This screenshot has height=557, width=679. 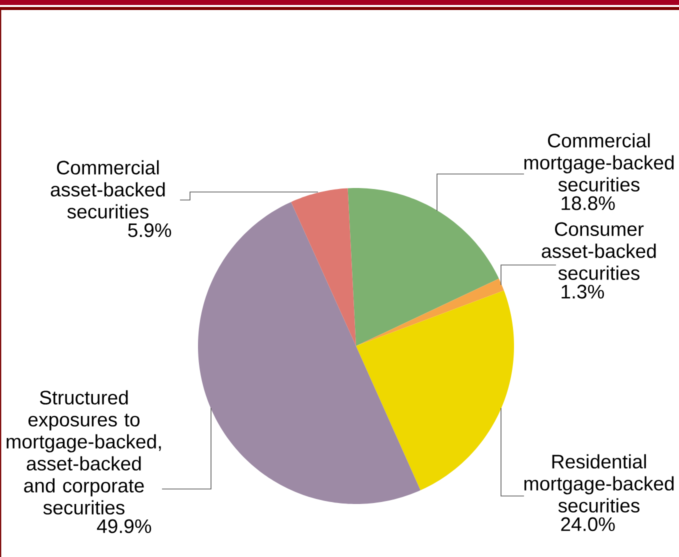 I want to click on slice-label: Consumer asset-backed securities, so click(x=599, y=251).